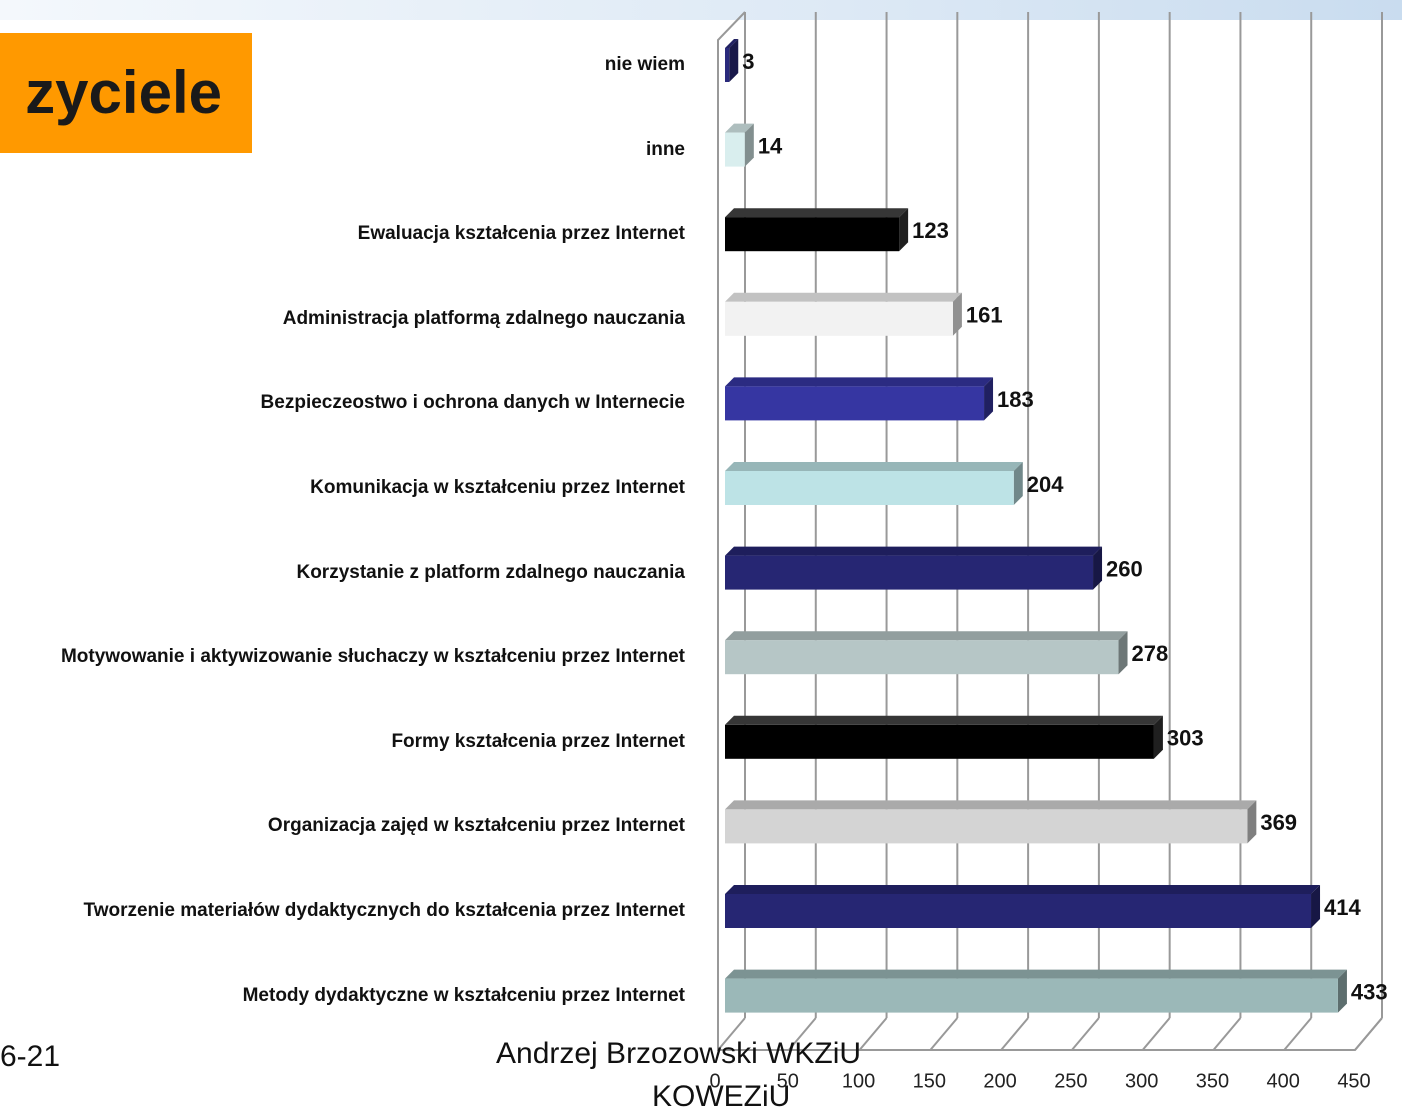 The width and height of the screenshot is (1402, 1117). What do you see at coordinates (1185, 738) in the screenshot?
I see `value-label: 303` at bounding box center [1185, 738].